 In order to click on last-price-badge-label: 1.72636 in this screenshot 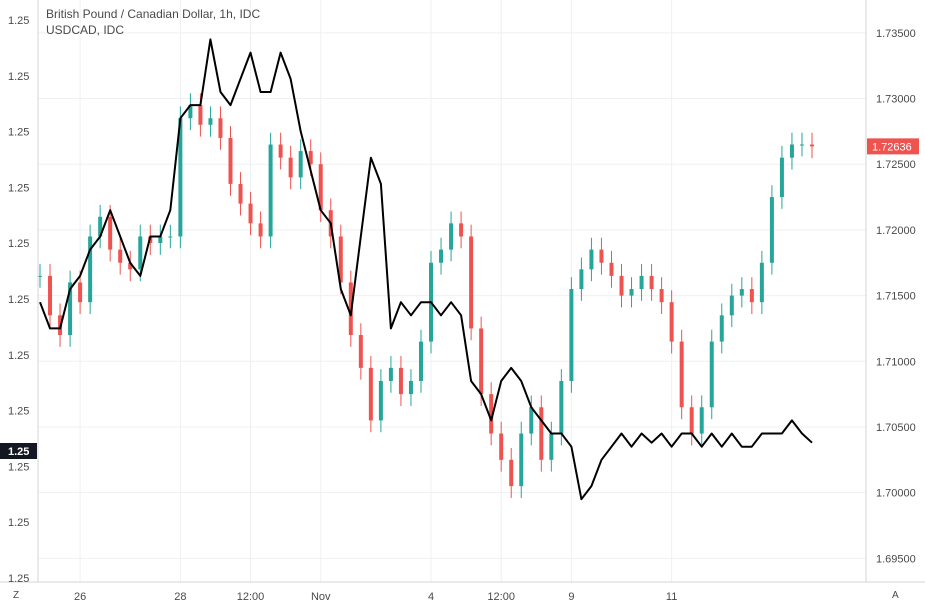, I will do `click(892, 147)`.